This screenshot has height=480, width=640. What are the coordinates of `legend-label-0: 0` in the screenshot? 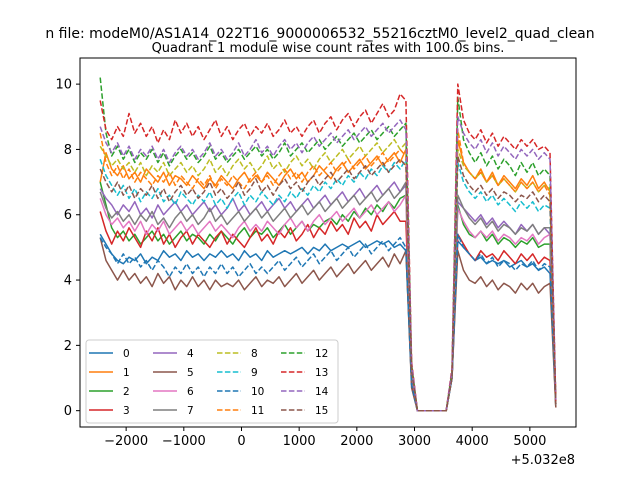 It's located at (126, 354).